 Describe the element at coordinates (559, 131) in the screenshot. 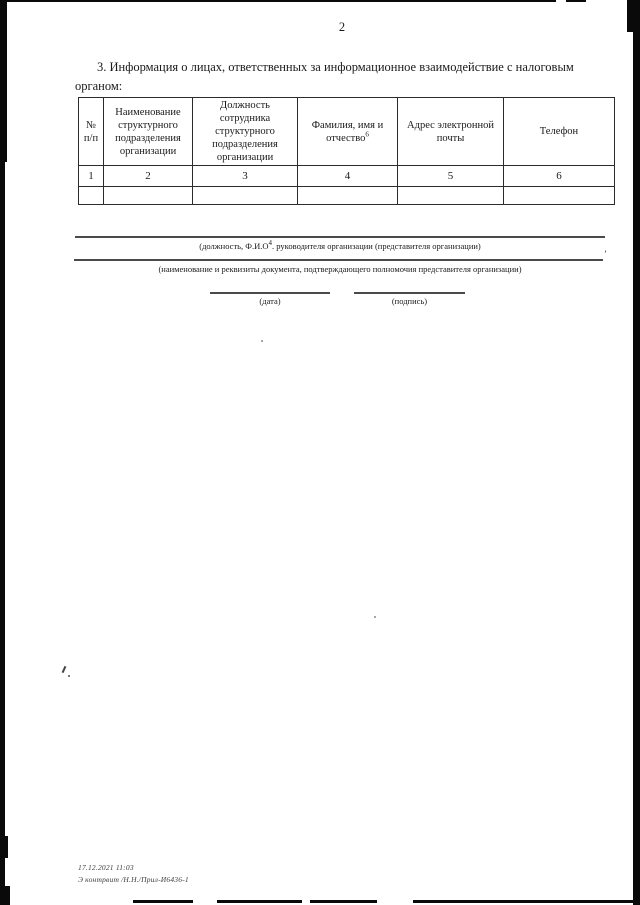

I see `header-cell-phone: Телефон` at that location.